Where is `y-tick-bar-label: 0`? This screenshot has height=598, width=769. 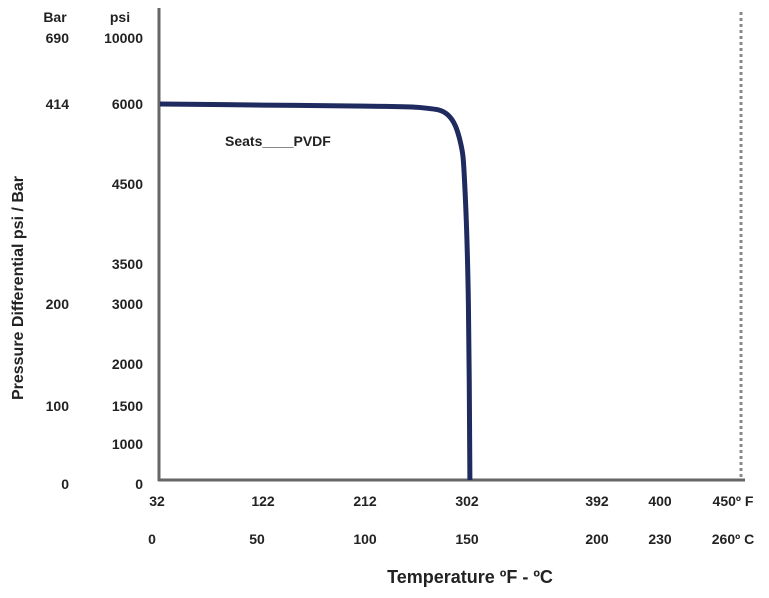 y-tick-bar-label: 0 is located at coordinates (65, 484).